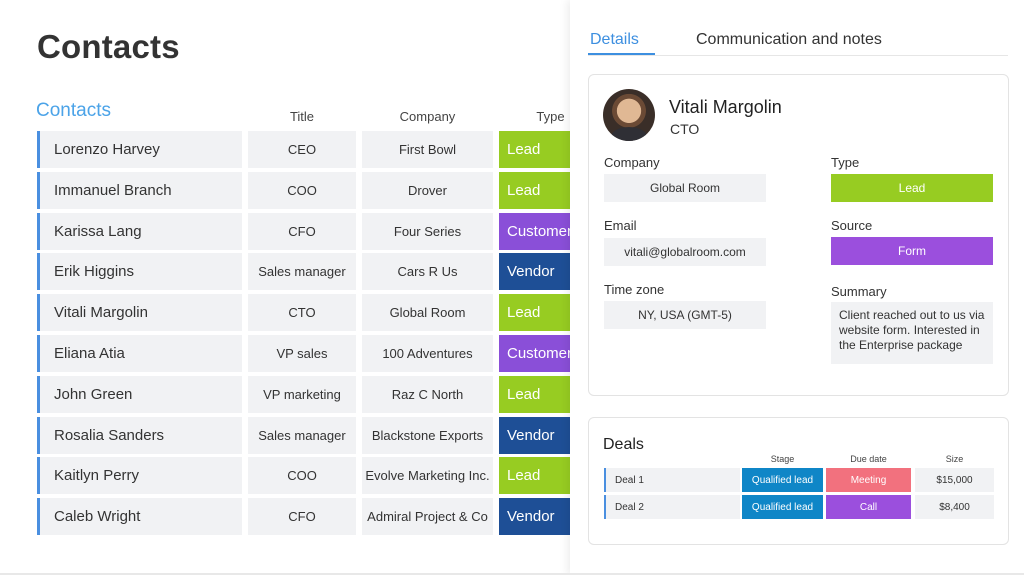  What do you see at coordinates (139, 517) in the screenshot?
I see `contact-name: Caleb Wright` at bounding box center [139, 517].